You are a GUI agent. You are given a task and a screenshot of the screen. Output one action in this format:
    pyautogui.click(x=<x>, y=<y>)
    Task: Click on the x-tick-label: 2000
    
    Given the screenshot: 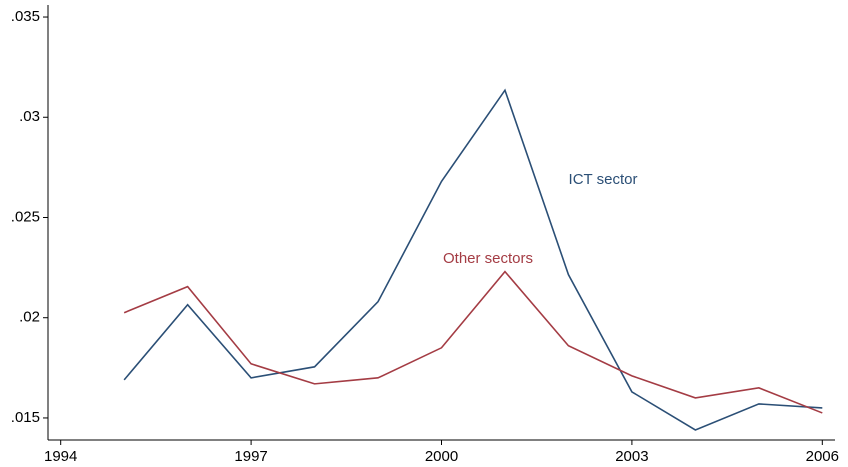 What is the action you would take?
    pyautogui.click(x=441, y=456)
    